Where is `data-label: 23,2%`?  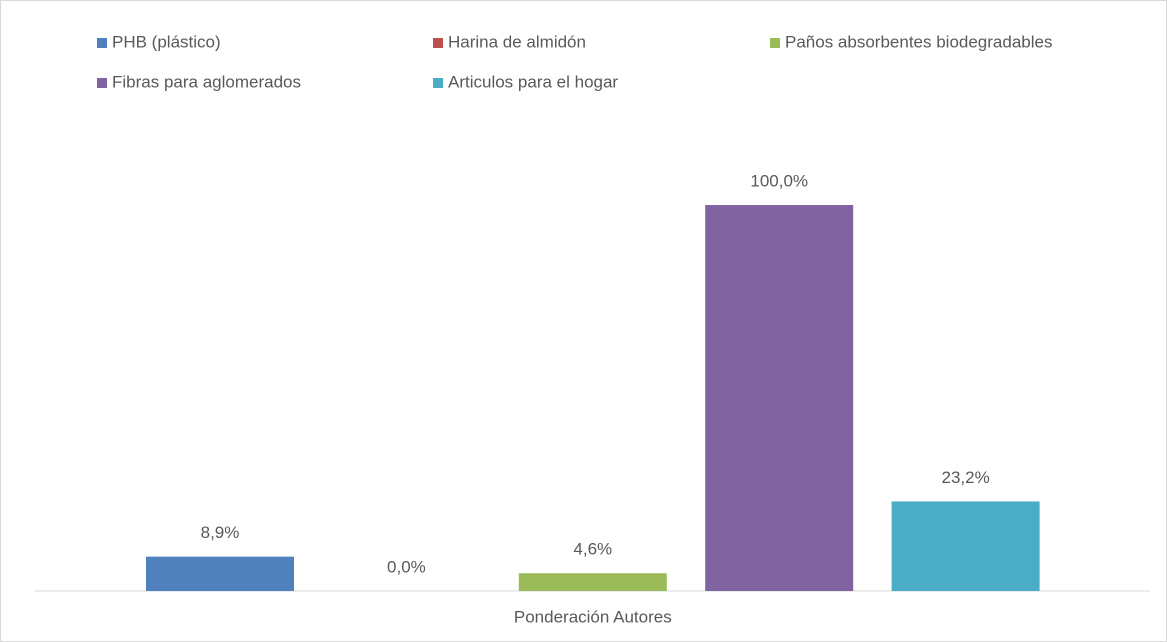
data-label: 23,2% is located at coordinates (965, 477).